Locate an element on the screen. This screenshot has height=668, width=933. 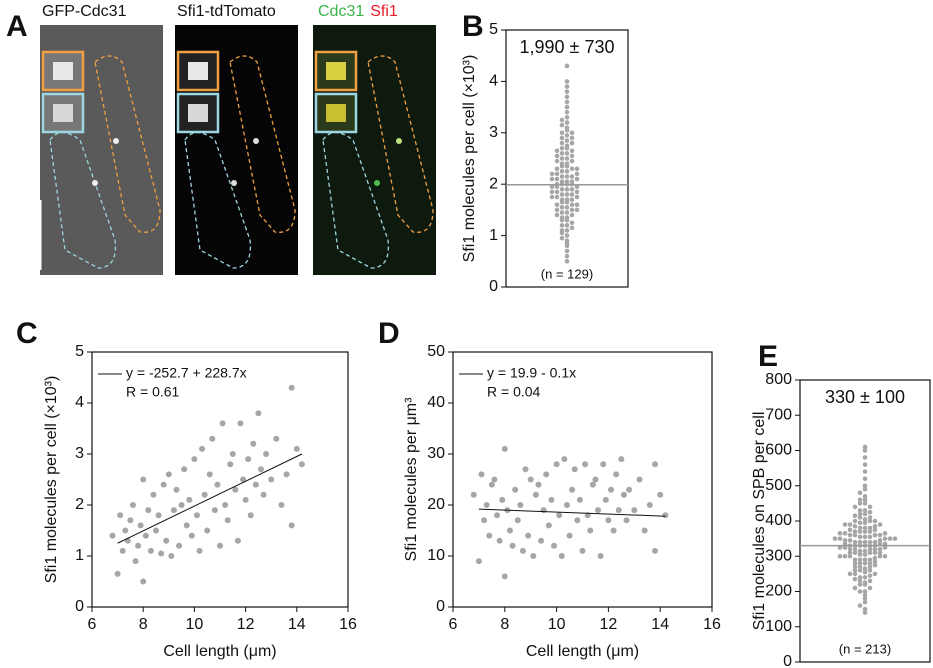
y-tick-label: 400 is located at coordinates (778, 520).